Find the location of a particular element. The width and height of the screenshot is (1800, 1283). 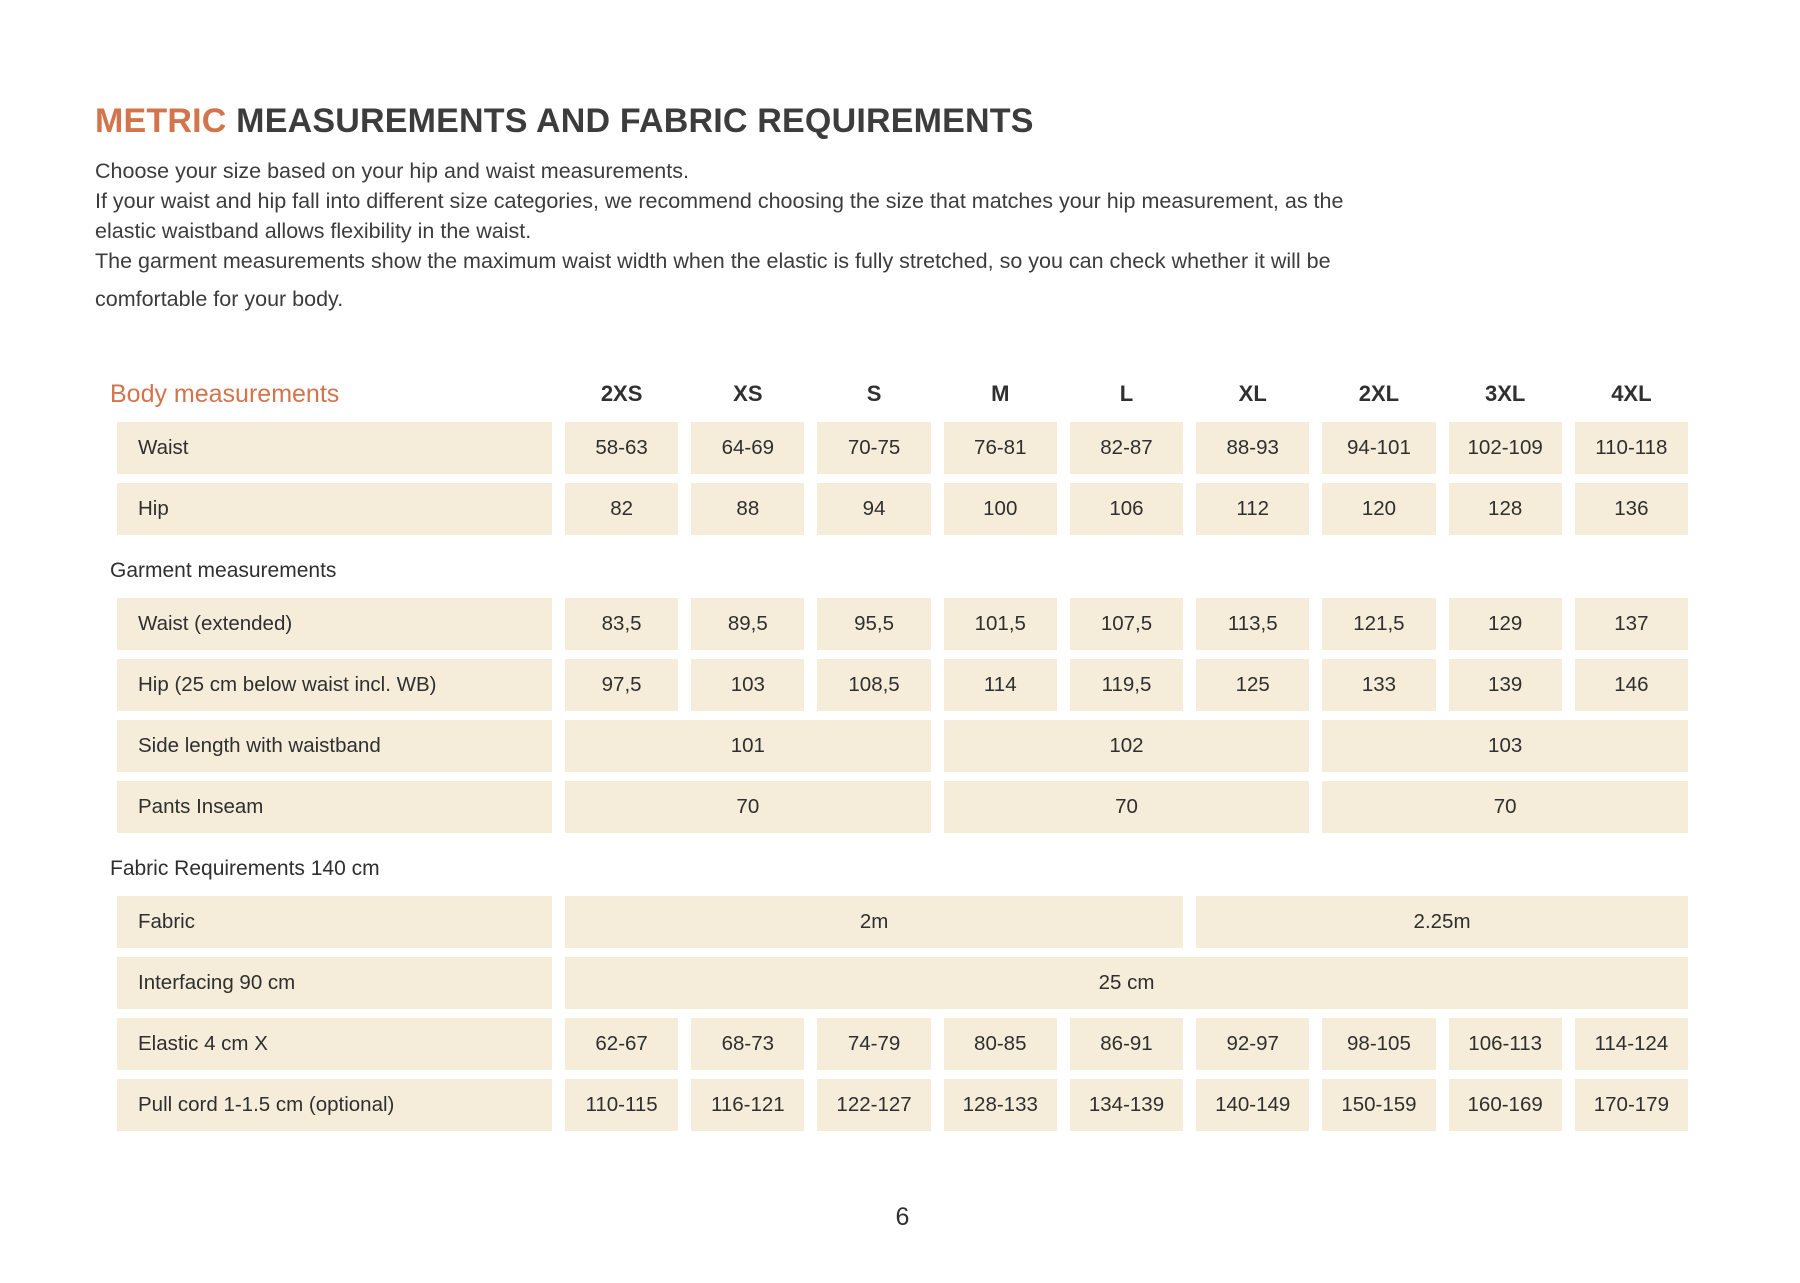

table-cell-merged: 25 cm is located at coordinates (1126, 983).